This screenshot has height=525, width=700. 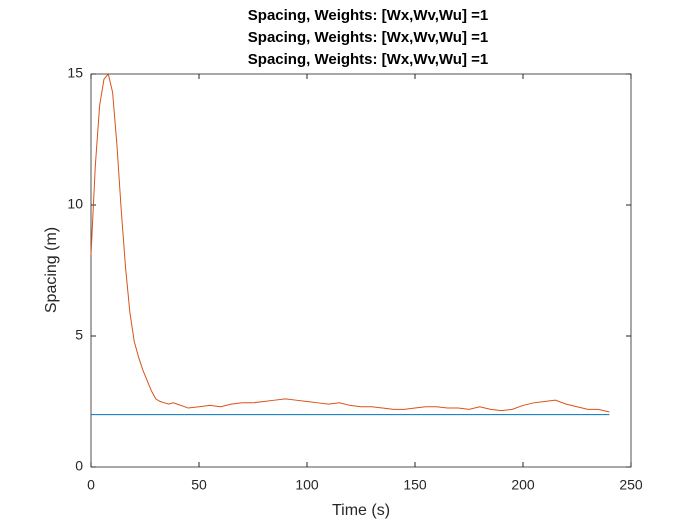 What do you see at coordinates (51, 270) in the screenshot?
I see `y-axis-label: Spacing (m)` at bounding box center [51, 270].